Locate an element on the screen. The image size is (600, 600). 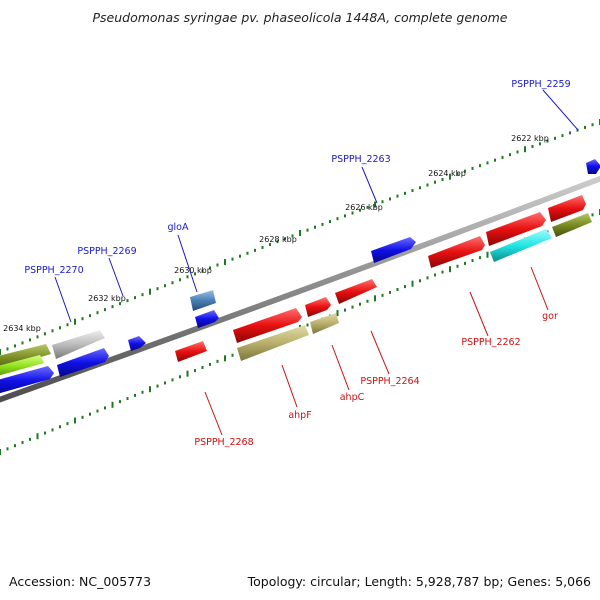
gene-label-reverse: gor is located at coordinates (550, 316).